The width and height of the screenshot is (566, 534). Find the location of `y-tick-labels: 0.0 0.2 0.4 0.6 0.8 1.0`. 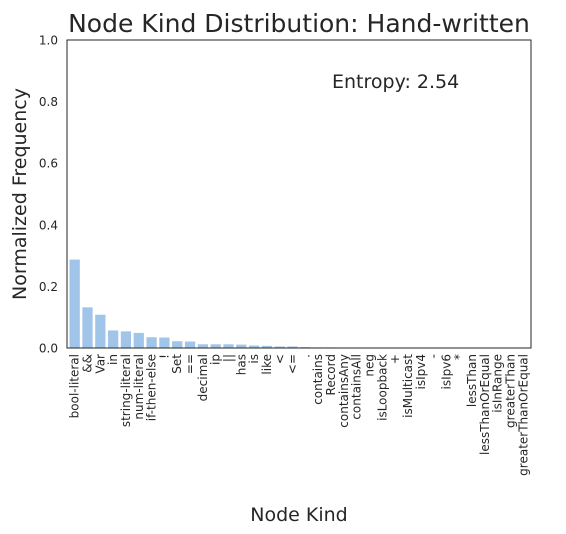

y-tick-labels: 0.0 0.2 0.4 0.6 0.8 1.0 is located at coordinates (48, 195).